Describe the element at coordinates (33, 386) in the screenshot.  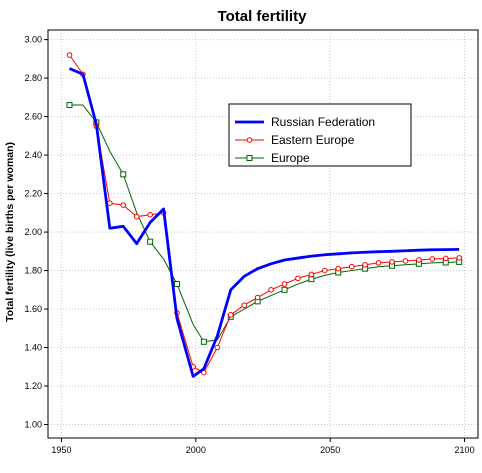
I see `y-tick-label: 1.20` at that location.